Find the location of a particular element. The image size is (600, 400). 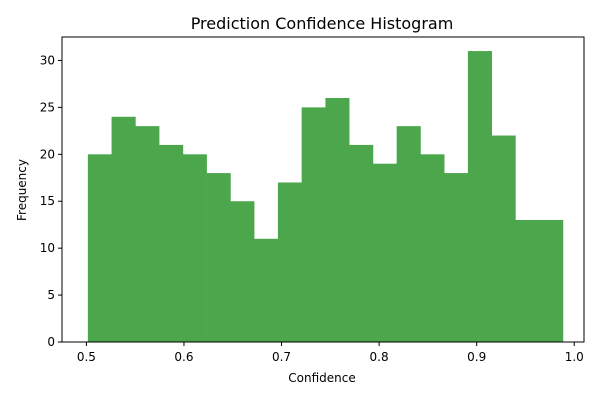

x-tick-label: 0.6 is located at coordinates (183, 357).